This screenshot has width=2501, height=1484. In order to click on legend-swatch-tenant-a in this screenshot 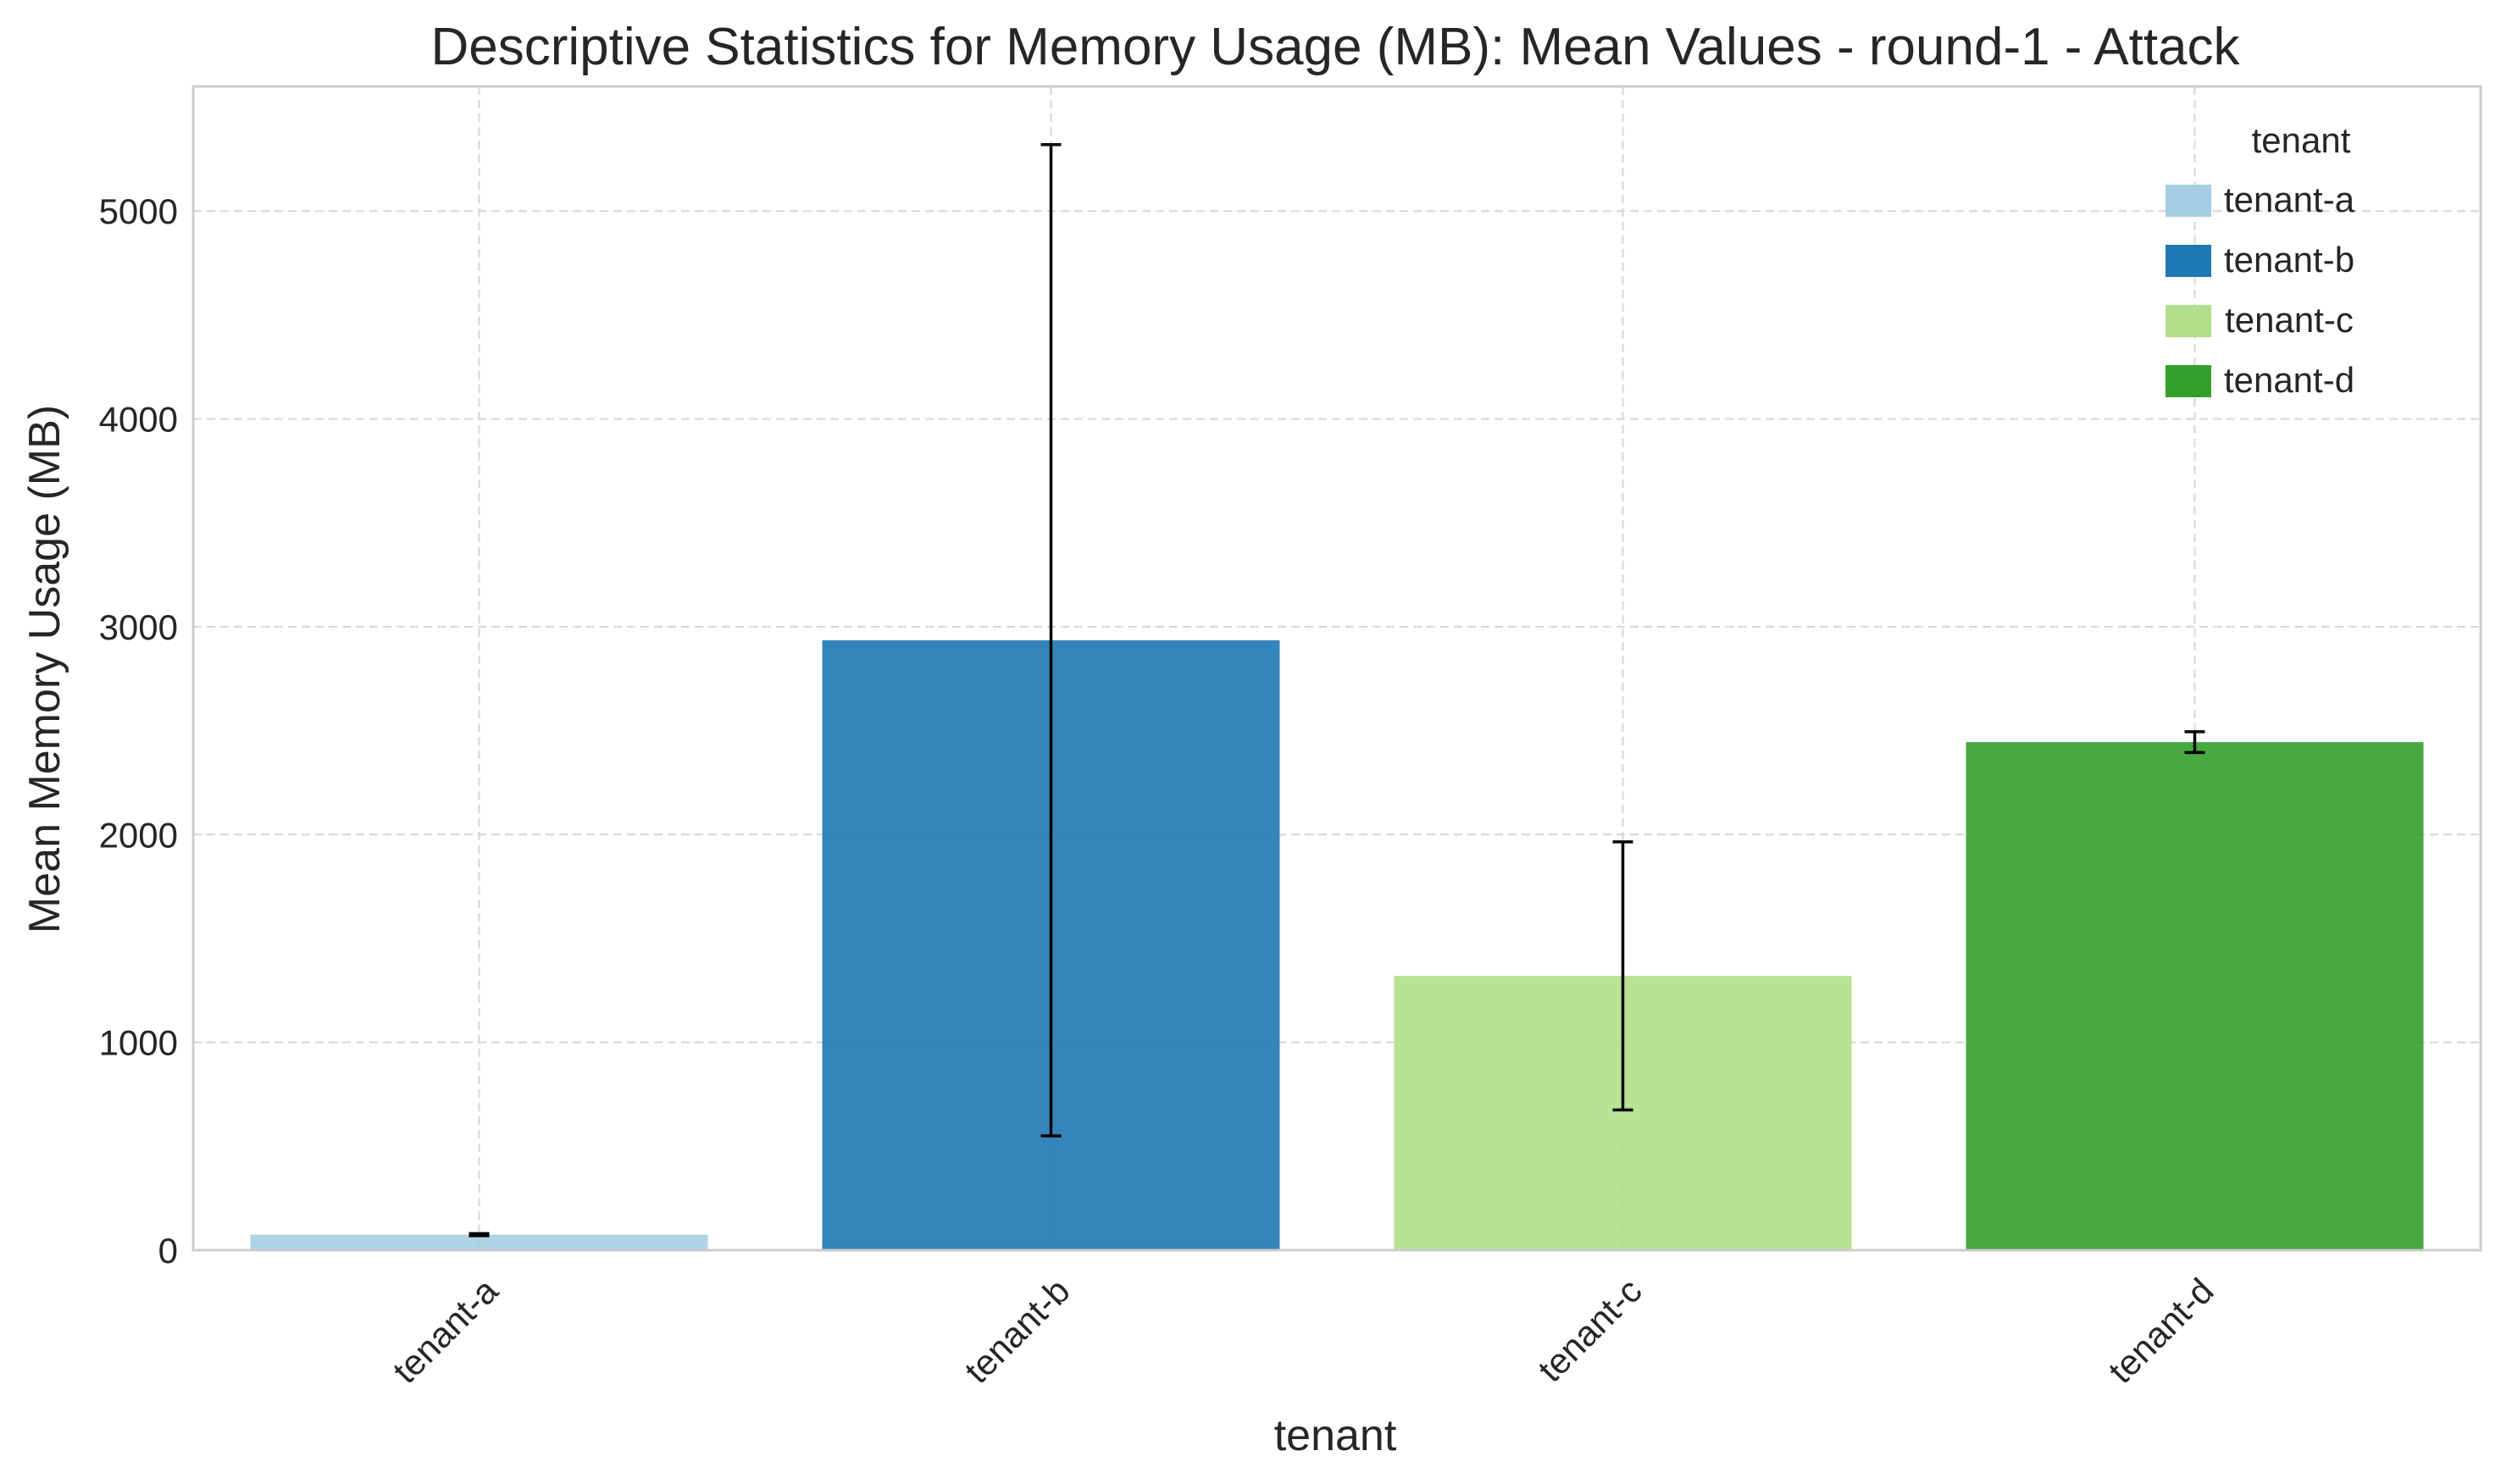, I will do `click(2188, 201)`.